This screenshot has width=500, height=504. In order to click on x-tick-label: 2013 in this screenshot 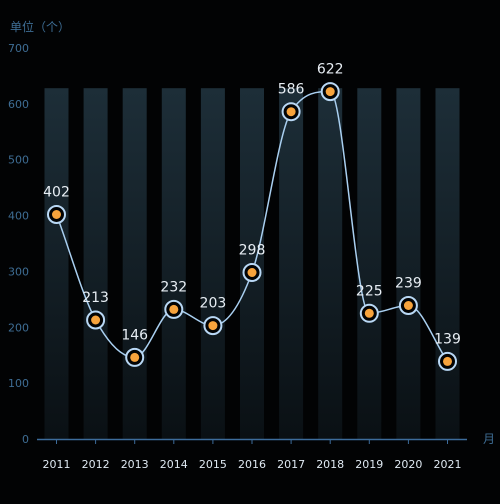, I will do `click(135, 464)`.